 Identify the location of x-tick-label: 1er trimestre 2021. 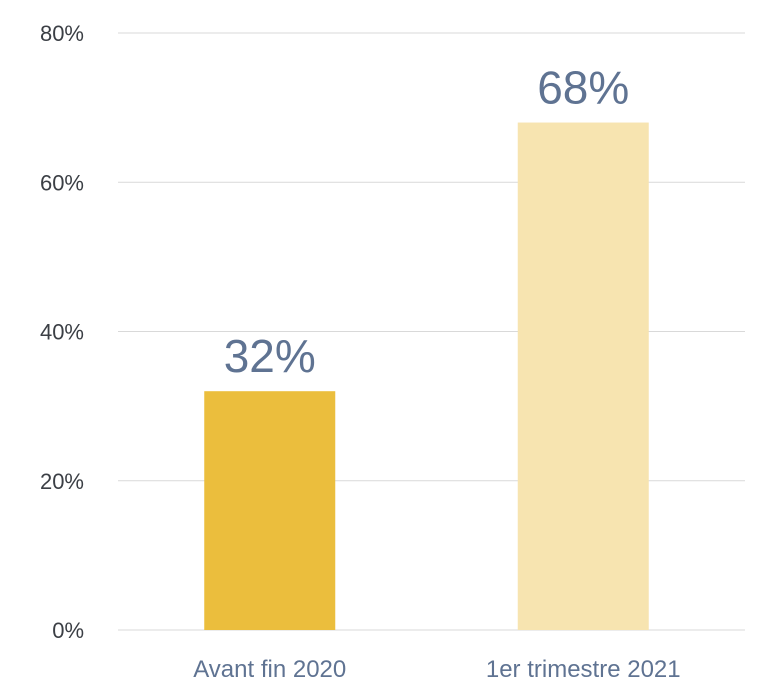
(583, 669).